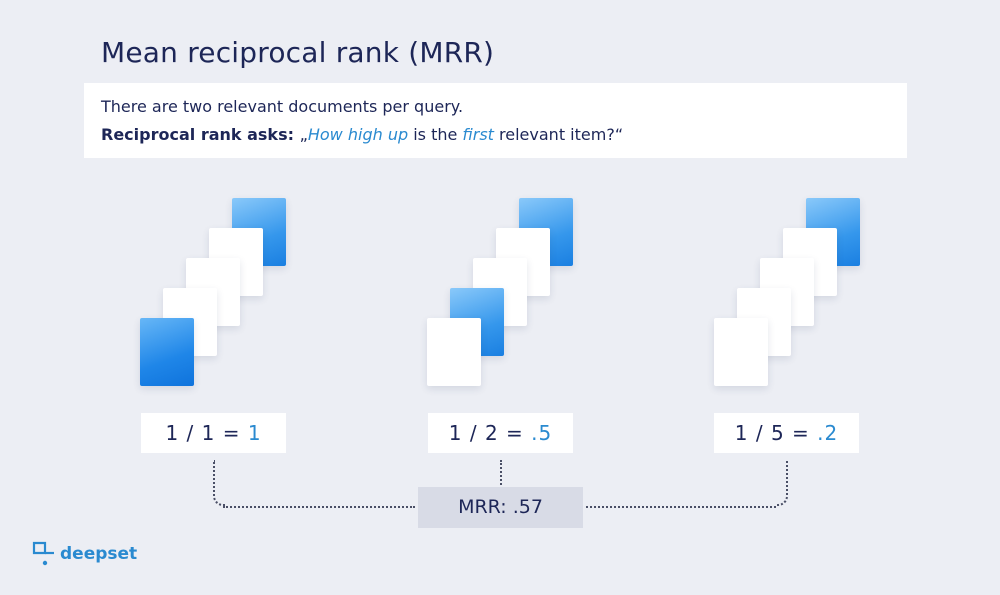 The height and width of the screenshot is (595, 1000). I want to click on intro-bold-lead: Reciprocal rank asks:, so click(200, 134).